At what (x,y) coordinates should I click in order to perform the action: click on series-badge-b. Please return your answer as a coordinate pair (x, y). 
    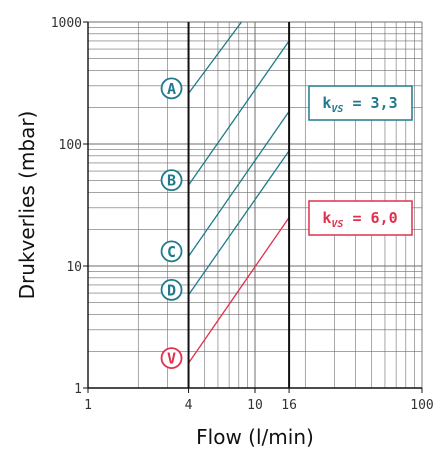
    Looking at the image, I should click on (171, 180).